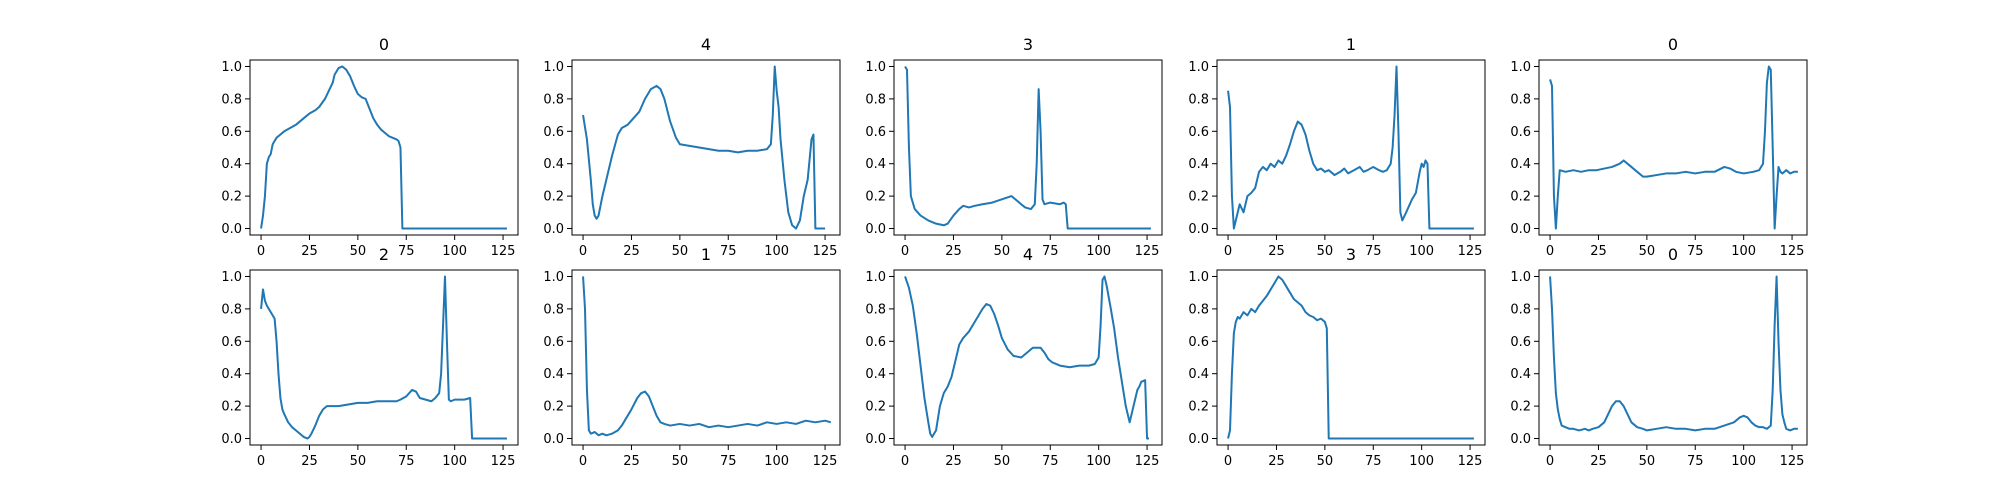 The image size is (2000, 500). I want to click on subplot-1: 4 0 25 50 75 100 125 0.0 0.2 0.4 0.6 0.8 1.0, so click(692, 147).